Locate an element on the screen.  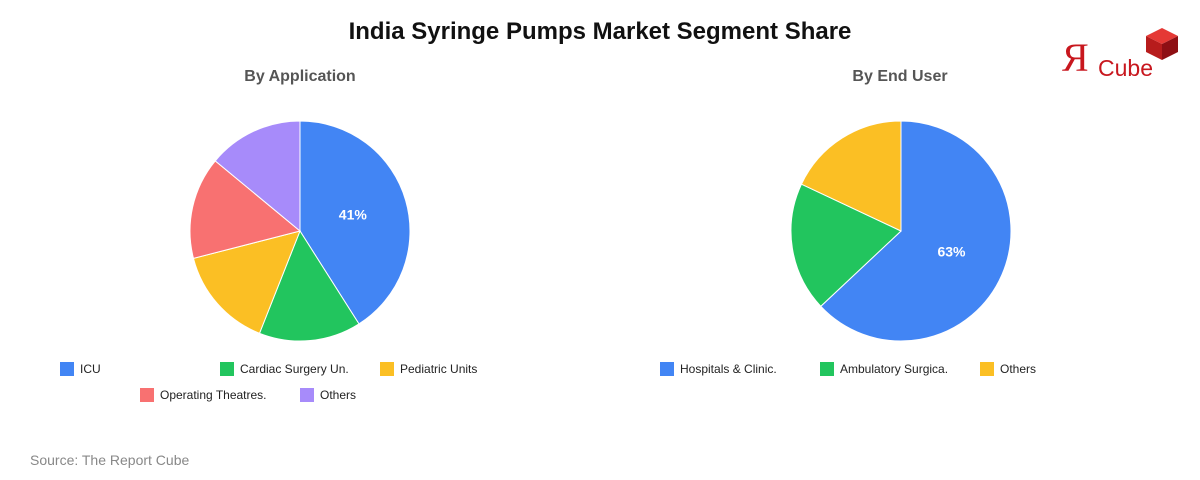
legend-item-icu: ICU is located at coordinates (80, 369).